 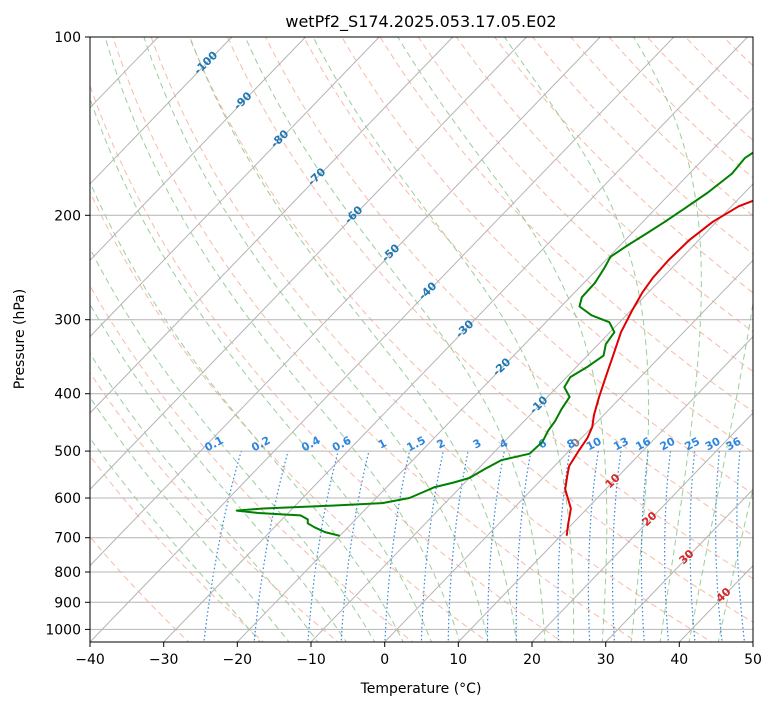 What do you see at coordinates (384, 660) in the screenshot?
I see `x-tick-label: 0` at bounding box center [384, 660].